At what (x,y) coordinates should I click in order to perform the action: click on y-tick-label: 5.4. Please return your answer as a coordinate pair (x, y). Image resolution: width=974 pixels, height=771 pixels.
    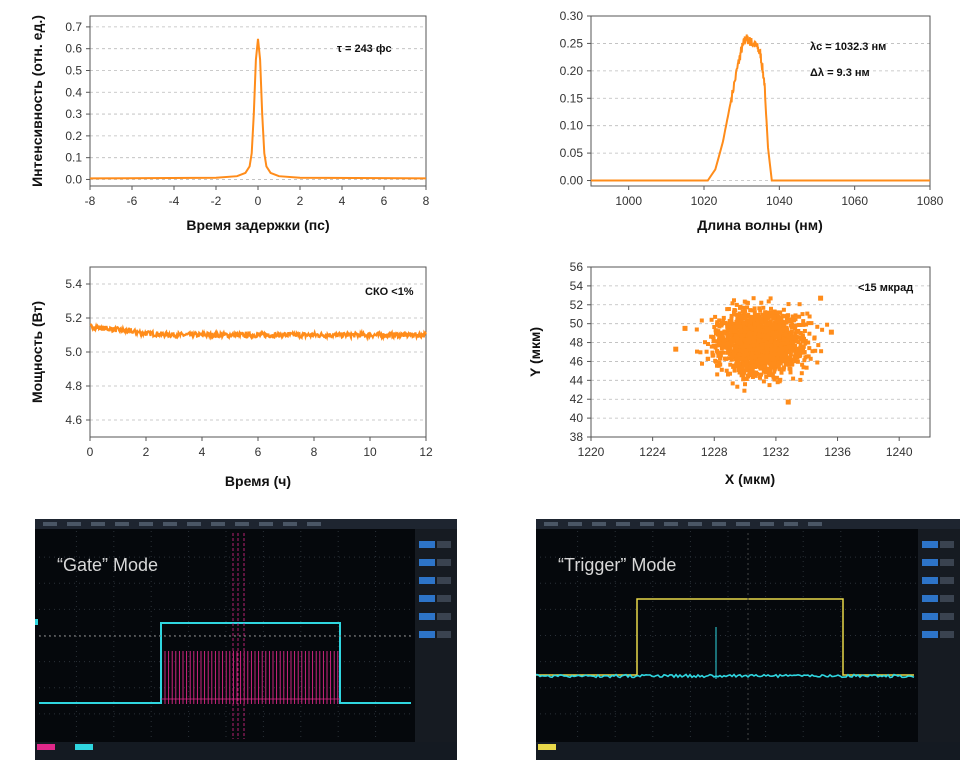
    Looking at the image, I should click on (73, 284).